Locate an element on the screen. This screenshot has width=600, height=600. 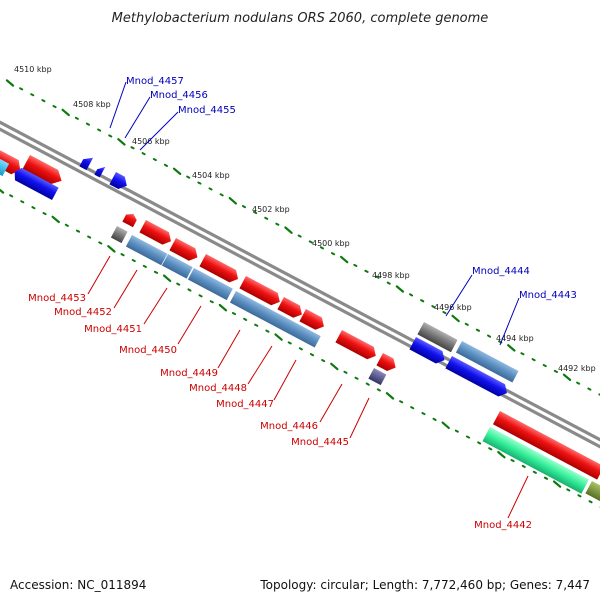
tick-label: 4500 kbp is located at coordinates (331, 243).